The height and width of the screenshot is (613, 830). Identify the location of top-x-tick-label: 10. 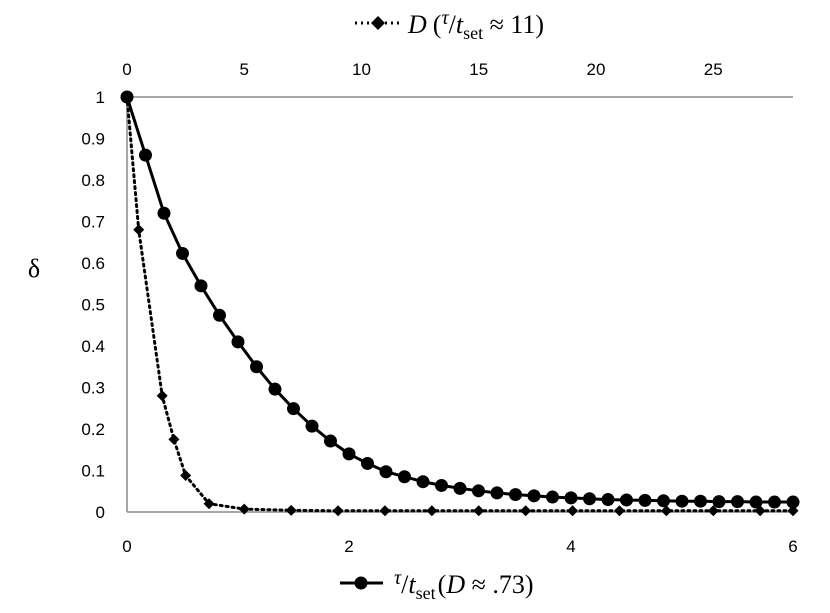
(361, 69).